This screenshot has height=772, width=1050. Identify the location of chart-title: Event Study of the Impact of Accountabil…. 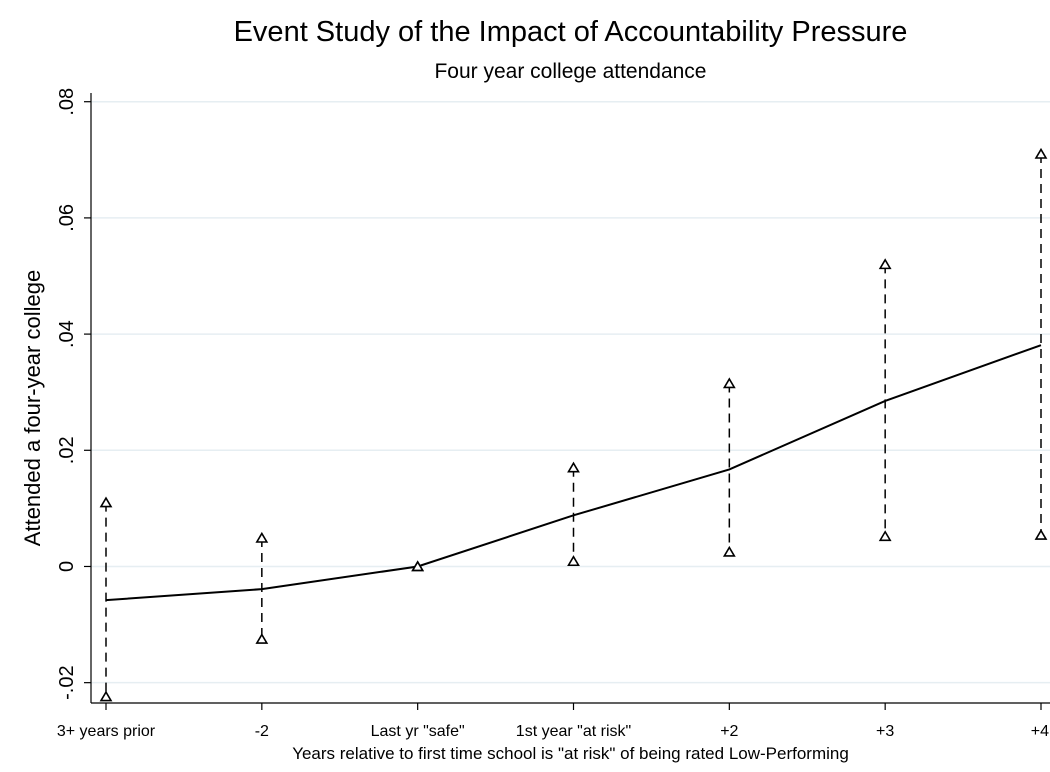
(570, 32).